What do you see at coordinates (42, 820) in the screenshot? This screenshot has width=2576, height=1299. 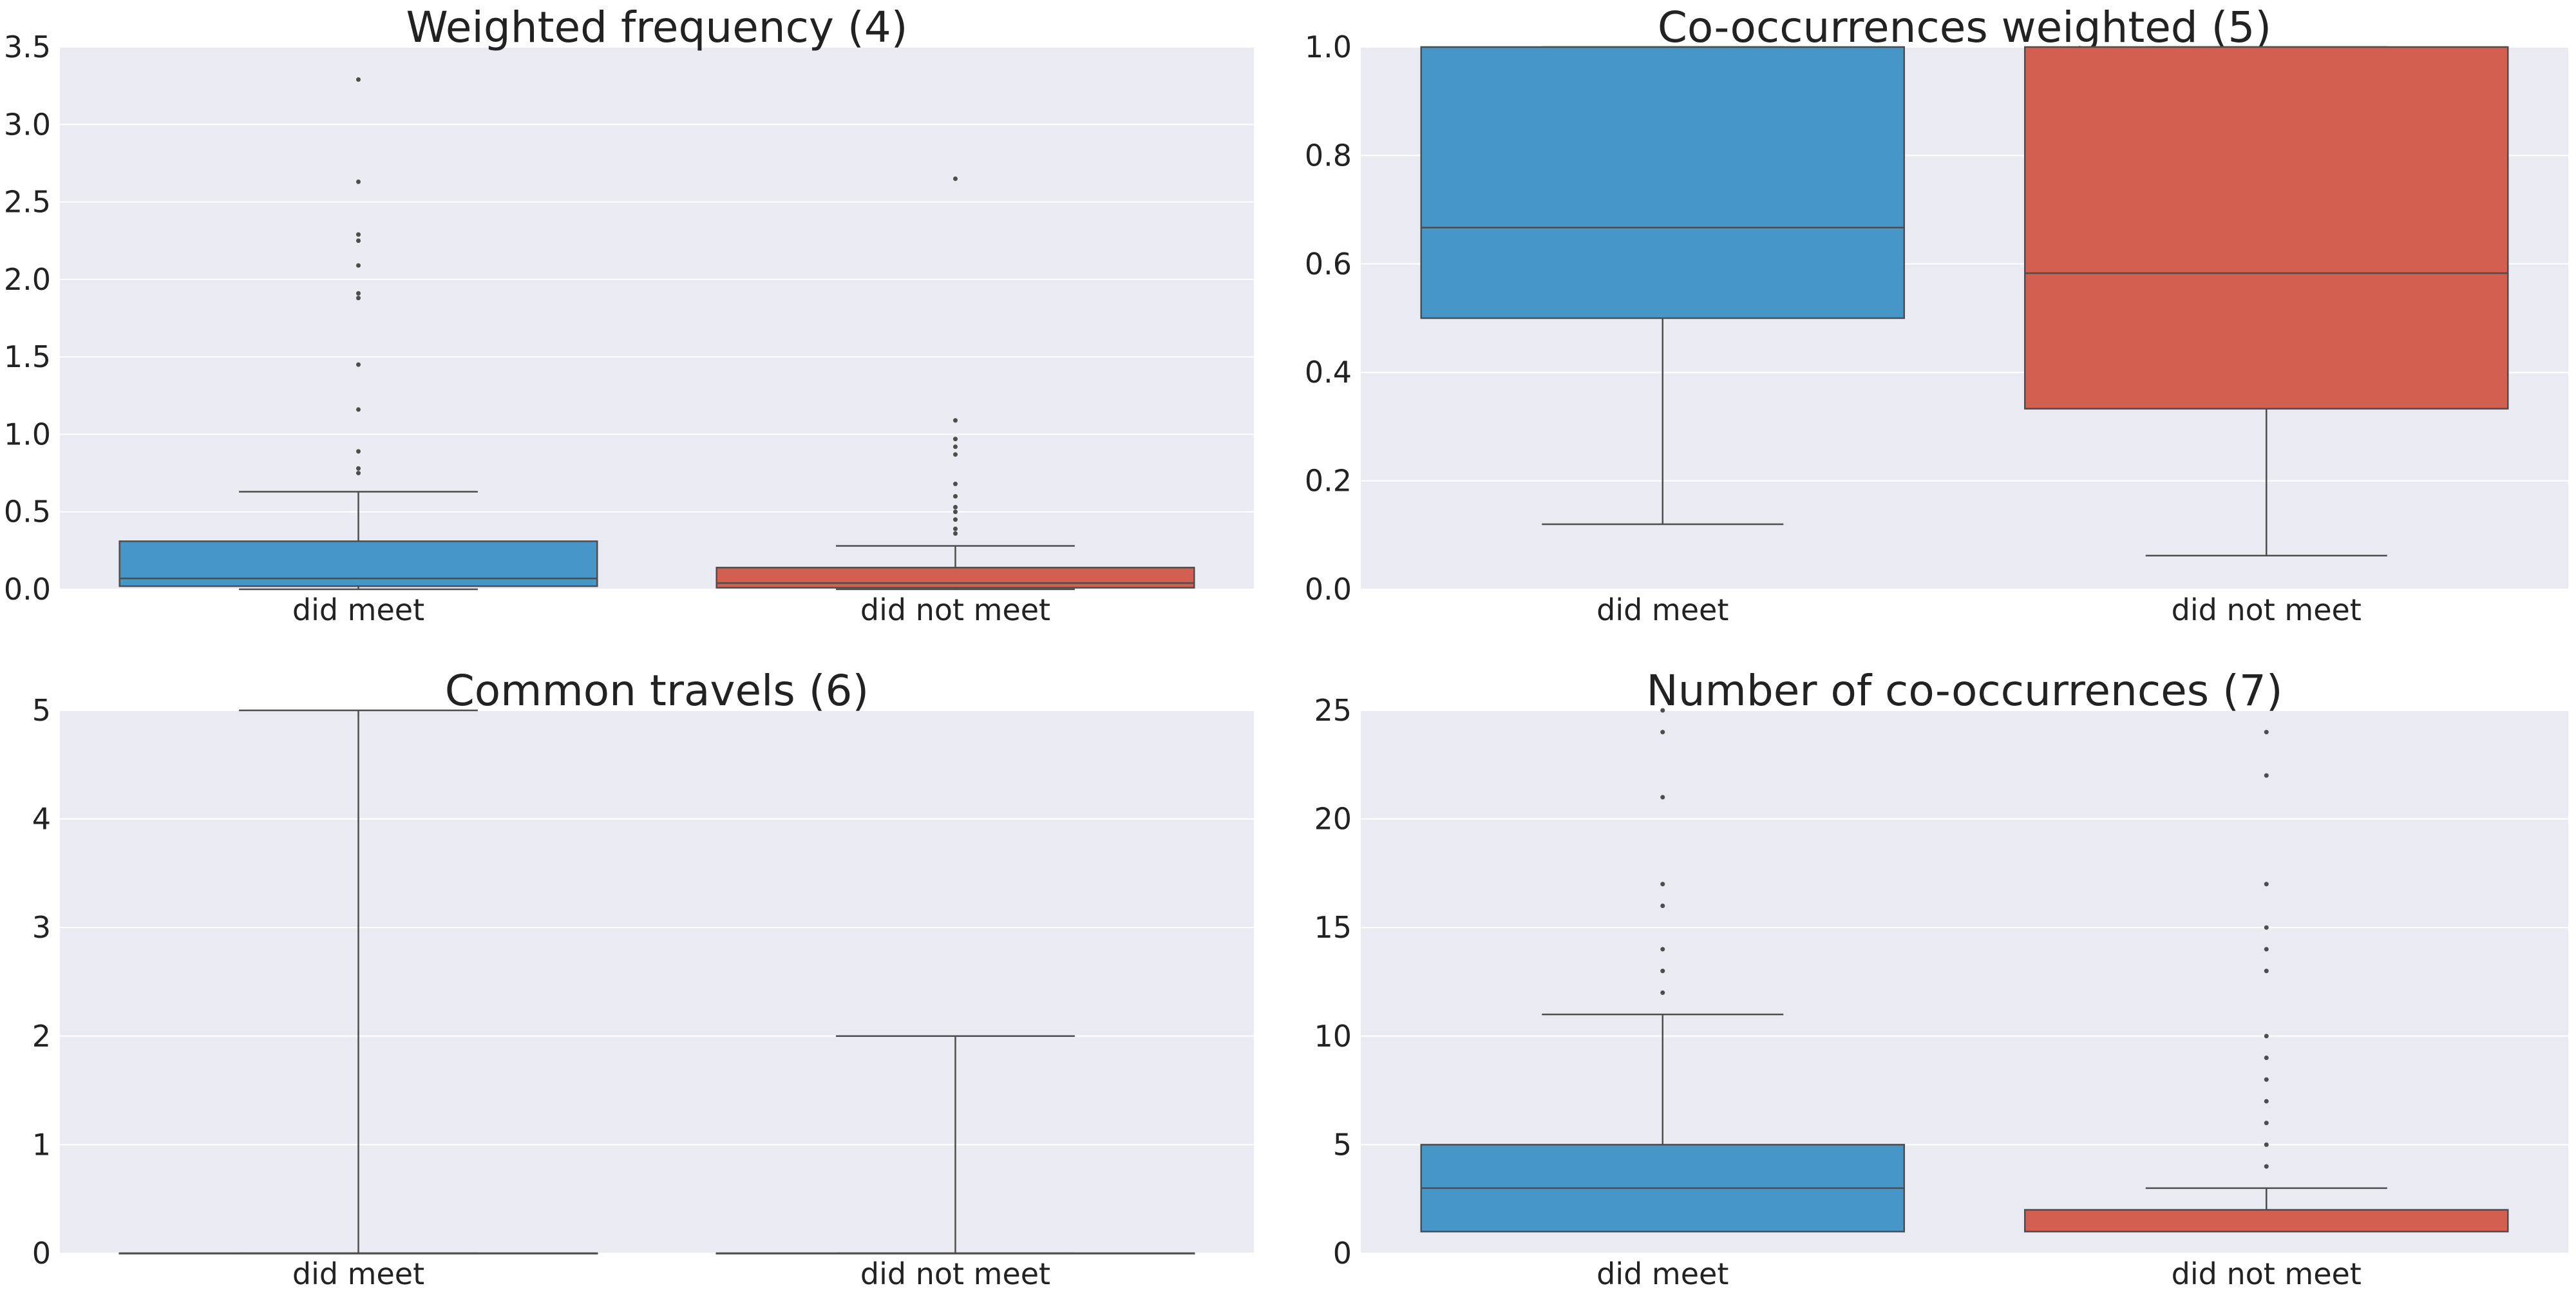 I see `y-tick-label: 4` at bounding box center [42, 820].